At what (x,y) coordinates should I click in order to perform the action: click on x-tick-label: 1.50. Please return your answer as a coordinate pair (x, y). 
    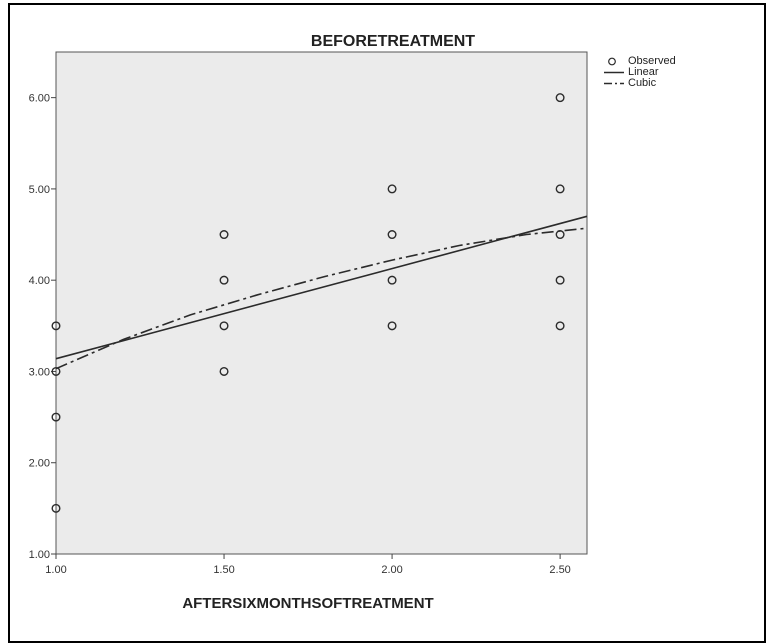
    Looking at the image, I should click on (223, 570).